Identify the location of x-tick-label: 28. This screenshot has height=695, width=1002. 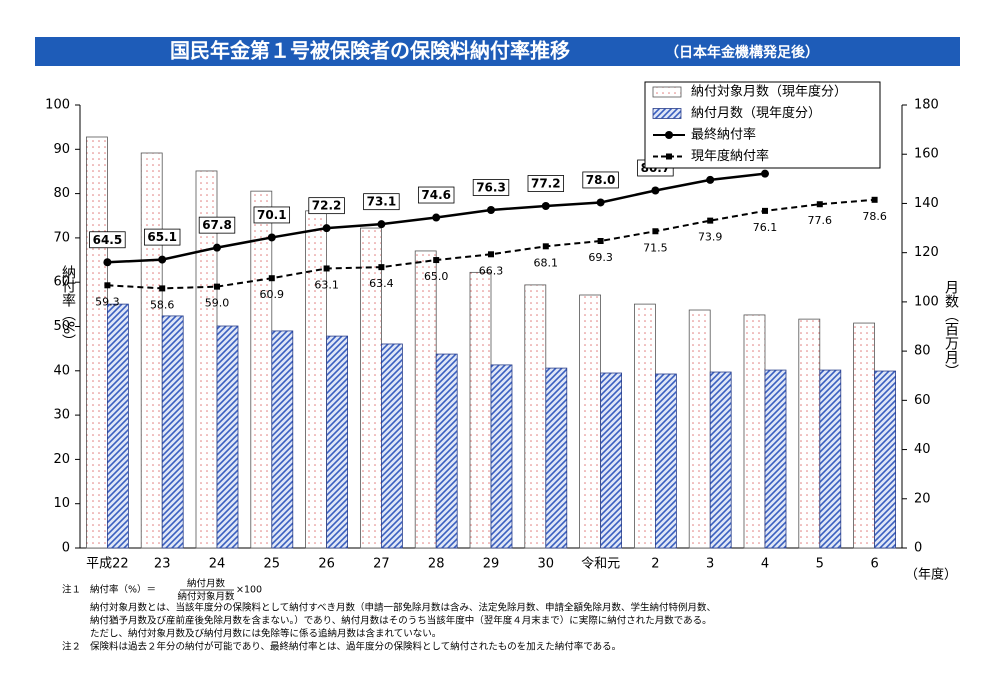
(436, 564).